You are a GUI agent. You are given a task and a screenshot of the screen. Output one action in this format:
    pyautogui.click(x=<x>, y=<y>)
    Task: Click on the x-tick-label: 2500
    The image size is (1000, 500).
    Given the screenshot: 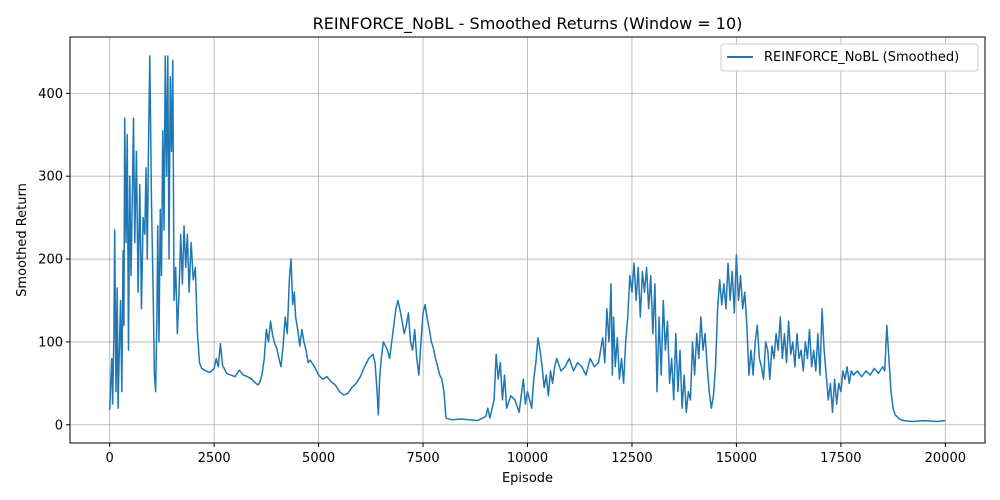 What is the action you would take?
    pyautogui.click(x=214, y=458)
    